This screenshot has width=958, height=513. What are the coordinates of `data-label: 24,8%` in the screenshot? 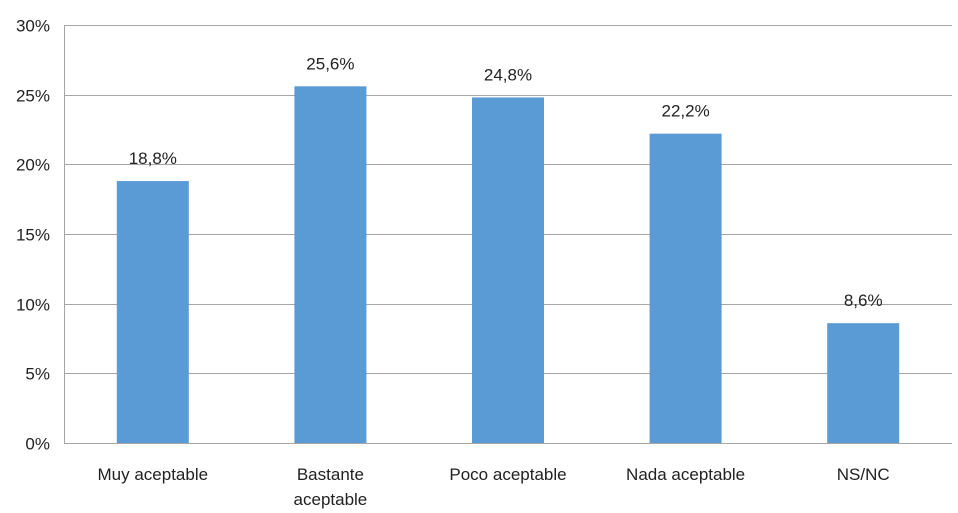 It's located at (508, 74).